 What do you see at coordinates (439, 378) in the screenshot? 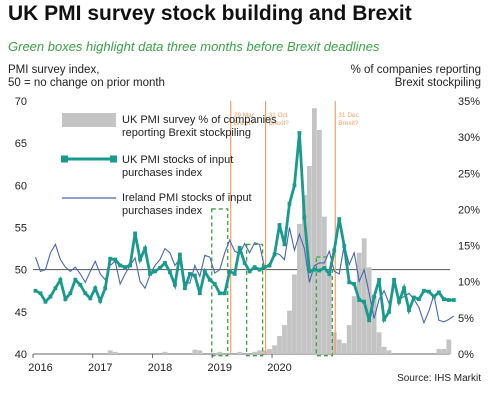
I see `source-note: Source: IHS Markit` at bounding box center [439, 378].